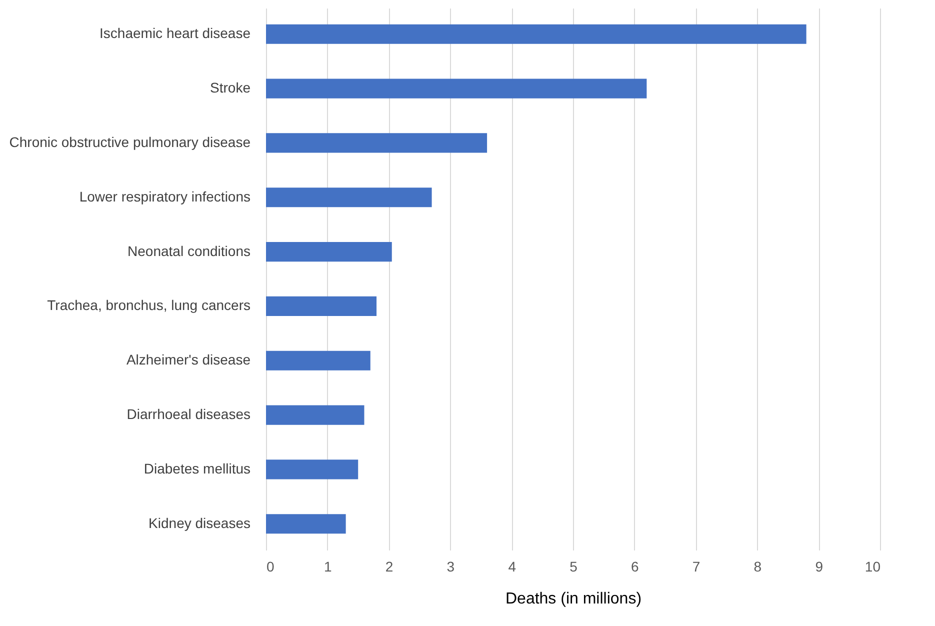 This screenshot has height=626, width=935. I want to click on y-tick-label: Ischaemic heart disease, so click(175, 33).